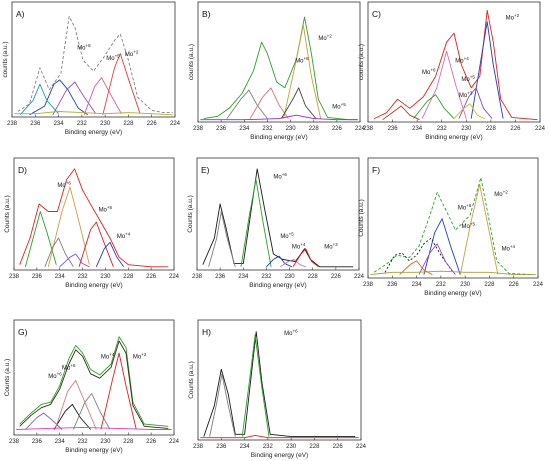 This screenshot has width=550, height=461. Describe the element at coordinates (205, 170) in the screenshot. I see `panel-label: E)` at that location.